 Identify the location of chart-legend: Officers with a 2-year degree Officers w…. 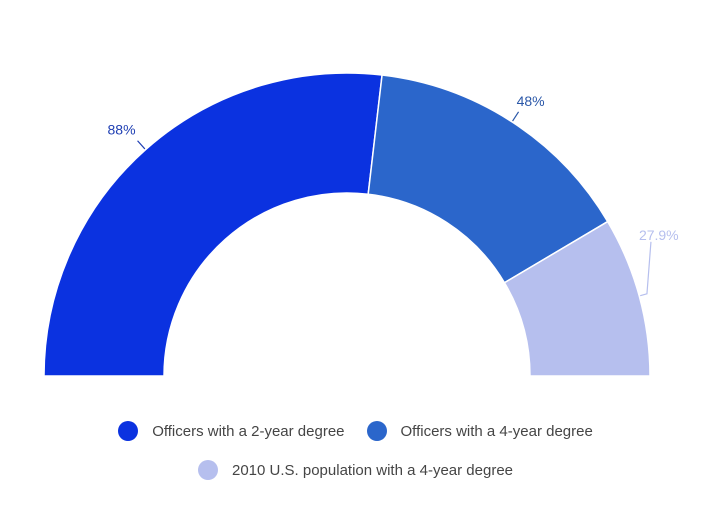
(355, 450).